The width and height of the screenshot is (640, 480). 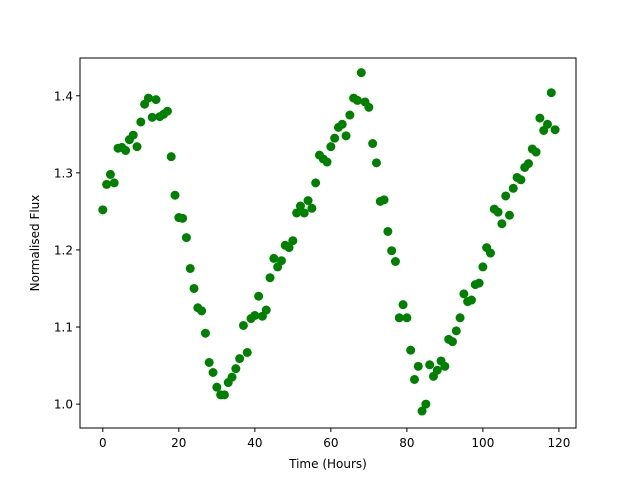 What do you see at coordinates (406, 443) in the screenshot?
I see `x-tick-label: 80` at bounding box center [406, 443].